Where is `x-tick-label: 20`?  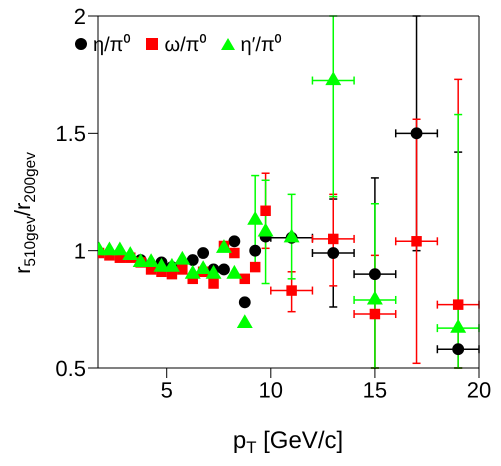
x-tick-label: 20 is located at coordinates (479, 390).